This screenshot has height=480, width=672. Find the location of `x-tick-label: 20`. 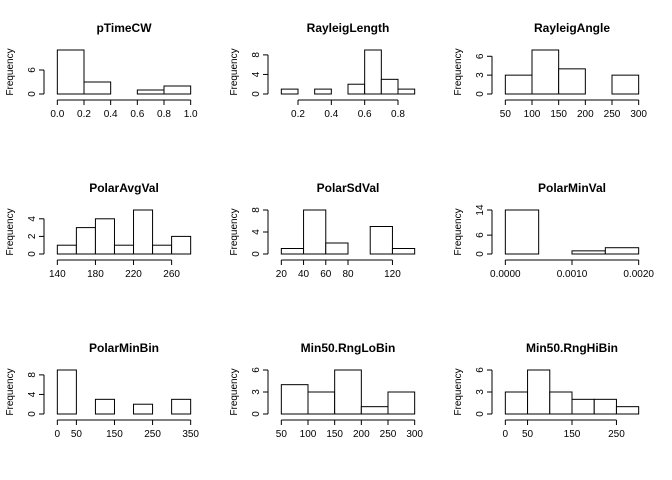

x-tick-label: 20 is located at coordinates (282, 274).